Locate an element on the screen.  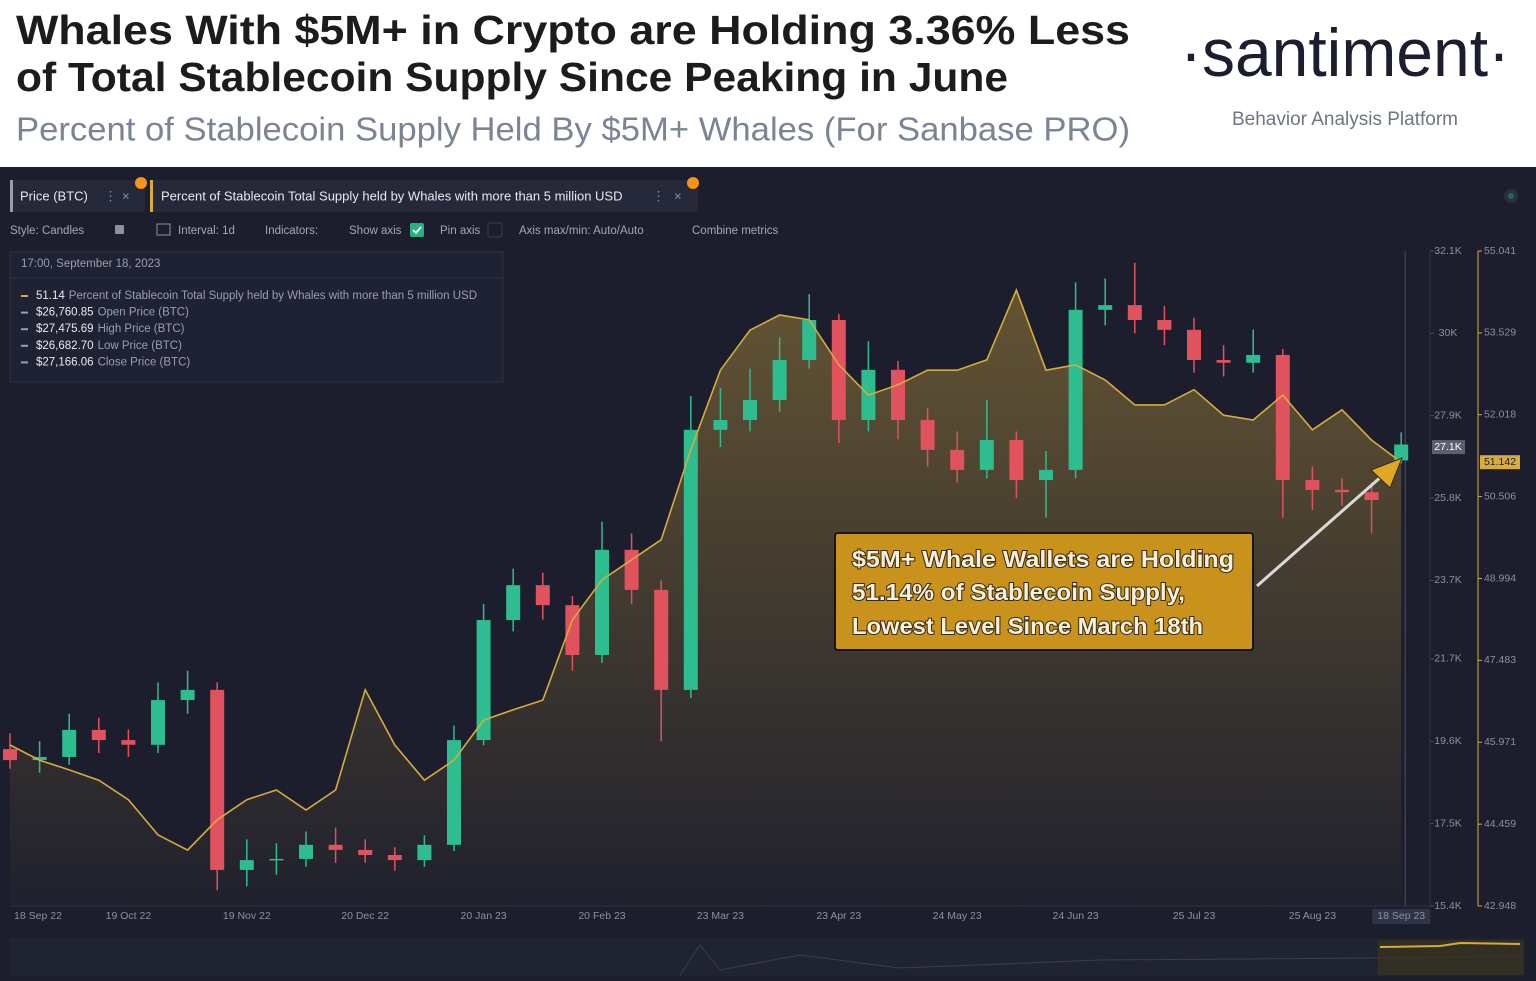
tooltip-row: $27,166.06 Close Price (BTC) is located at coordinates (113, 362).